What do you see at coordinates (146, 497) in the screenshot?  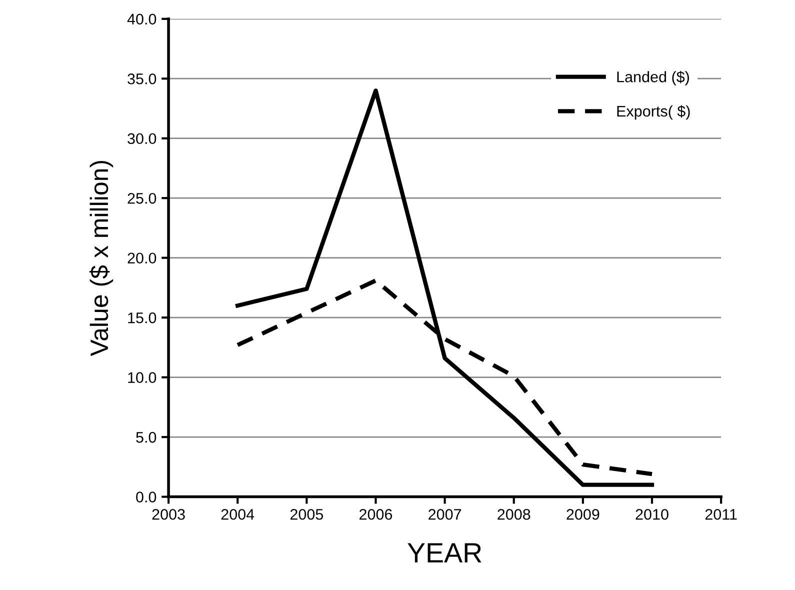 I see `y-tick-label: 0.0` at bounding box center [146, 497].